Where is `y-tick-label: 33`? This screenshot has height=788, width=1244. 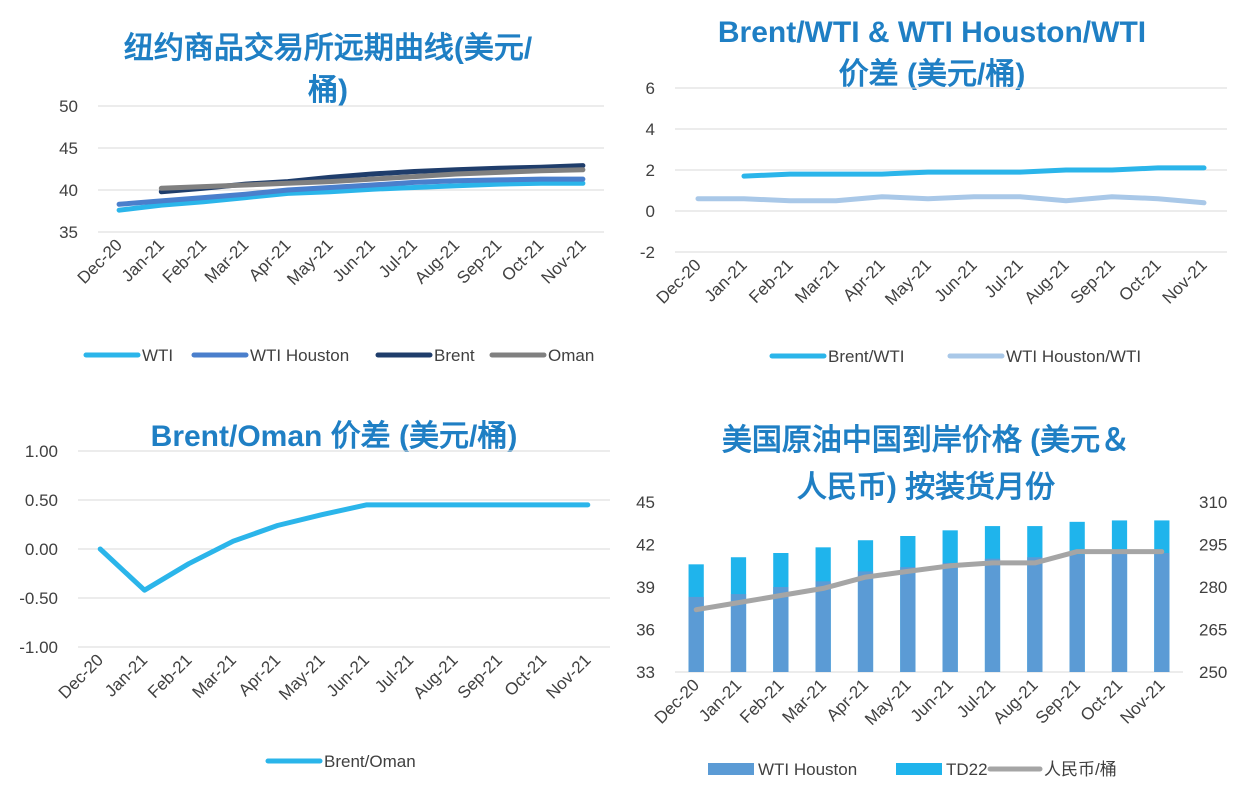
y-tick-label: 33 is located at coordinates (645, 672).